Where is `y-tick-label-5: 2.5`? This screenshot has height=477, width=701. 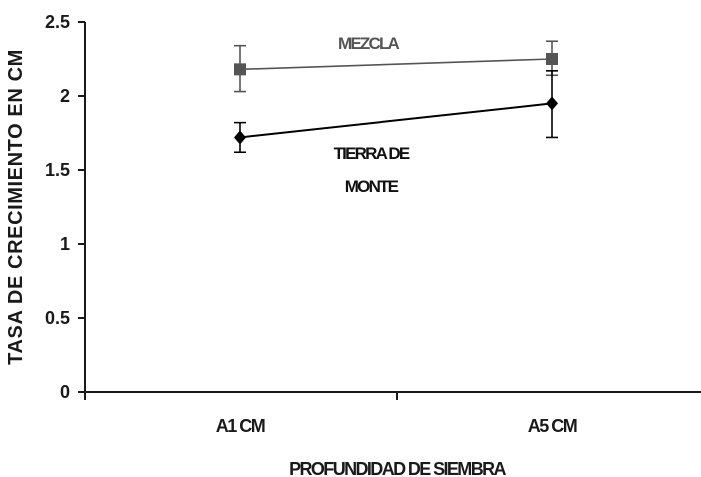 y-tick-label-5: 2.5 is located at coordinates (57, 22).